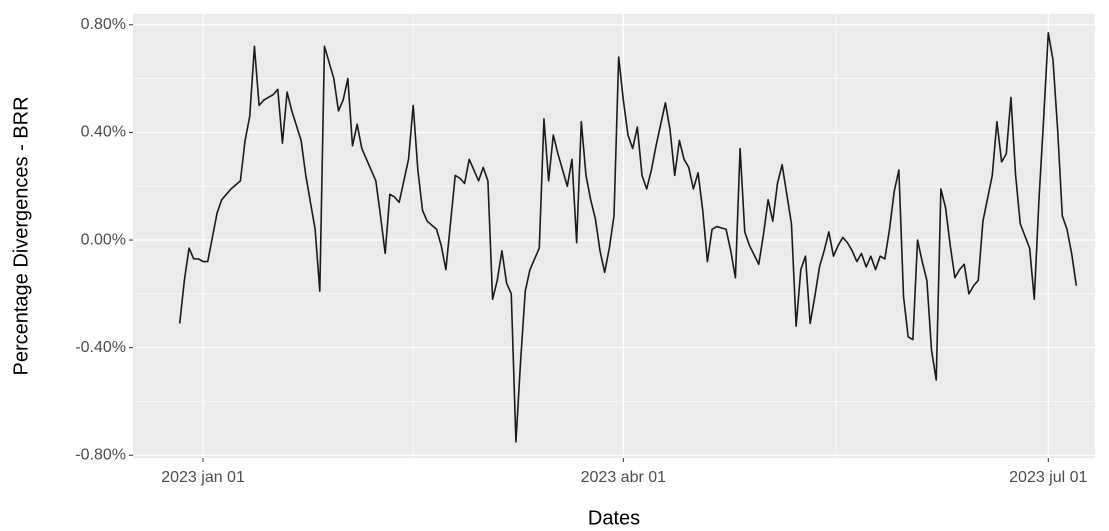  I want to click on x-tick-label: 2023 jul 01, so click(1048, 477).